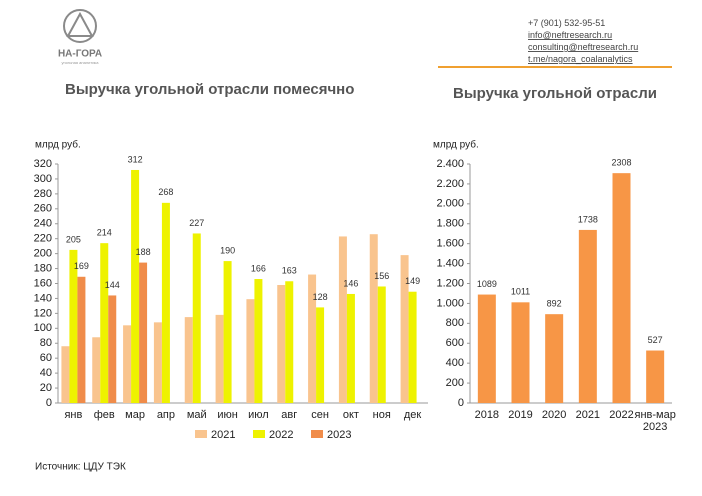  Describe the element at coordinates (112, 285) in the screenshot. I see `data-label: 144` at that location.